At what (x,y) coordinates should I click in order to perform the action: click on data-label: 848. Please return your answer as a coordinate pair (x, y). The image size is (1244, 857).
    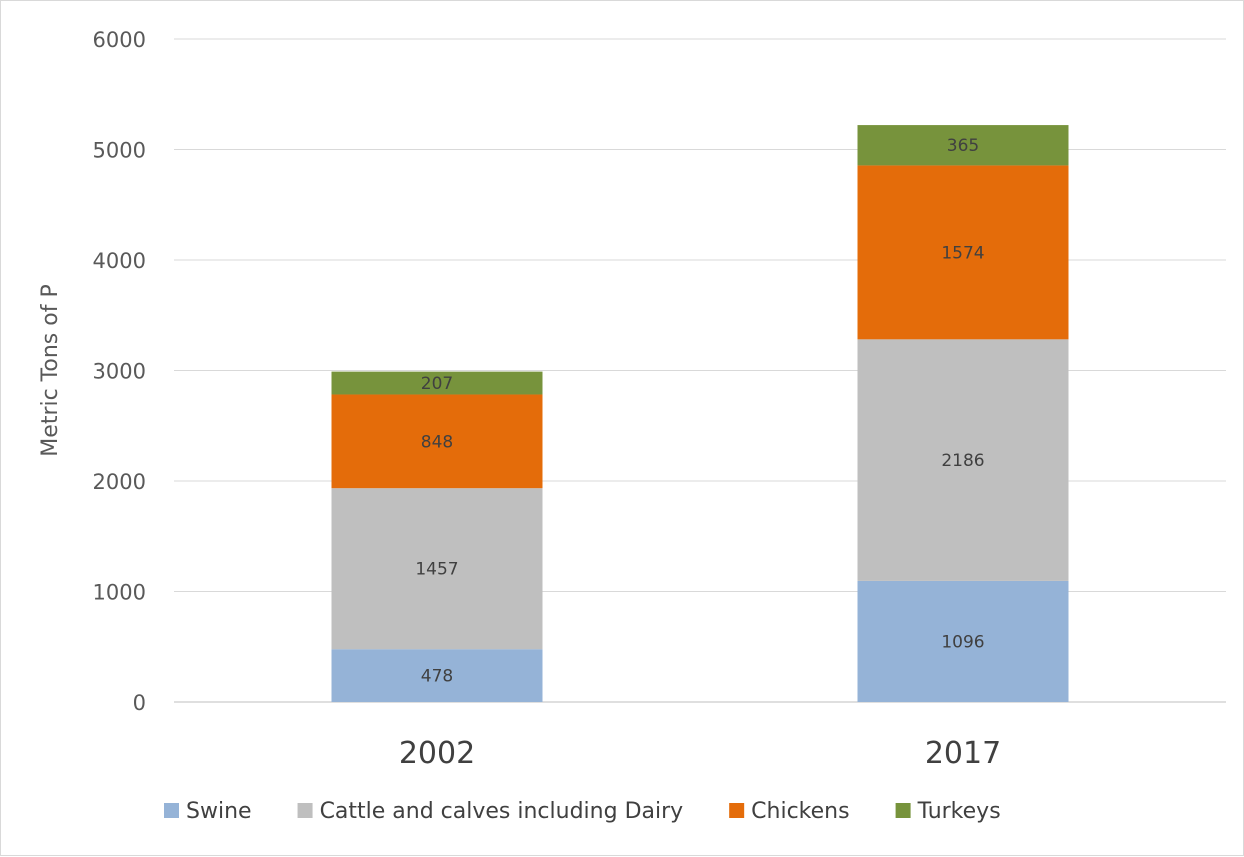
    Looking at the image, I should click on (437, 442).